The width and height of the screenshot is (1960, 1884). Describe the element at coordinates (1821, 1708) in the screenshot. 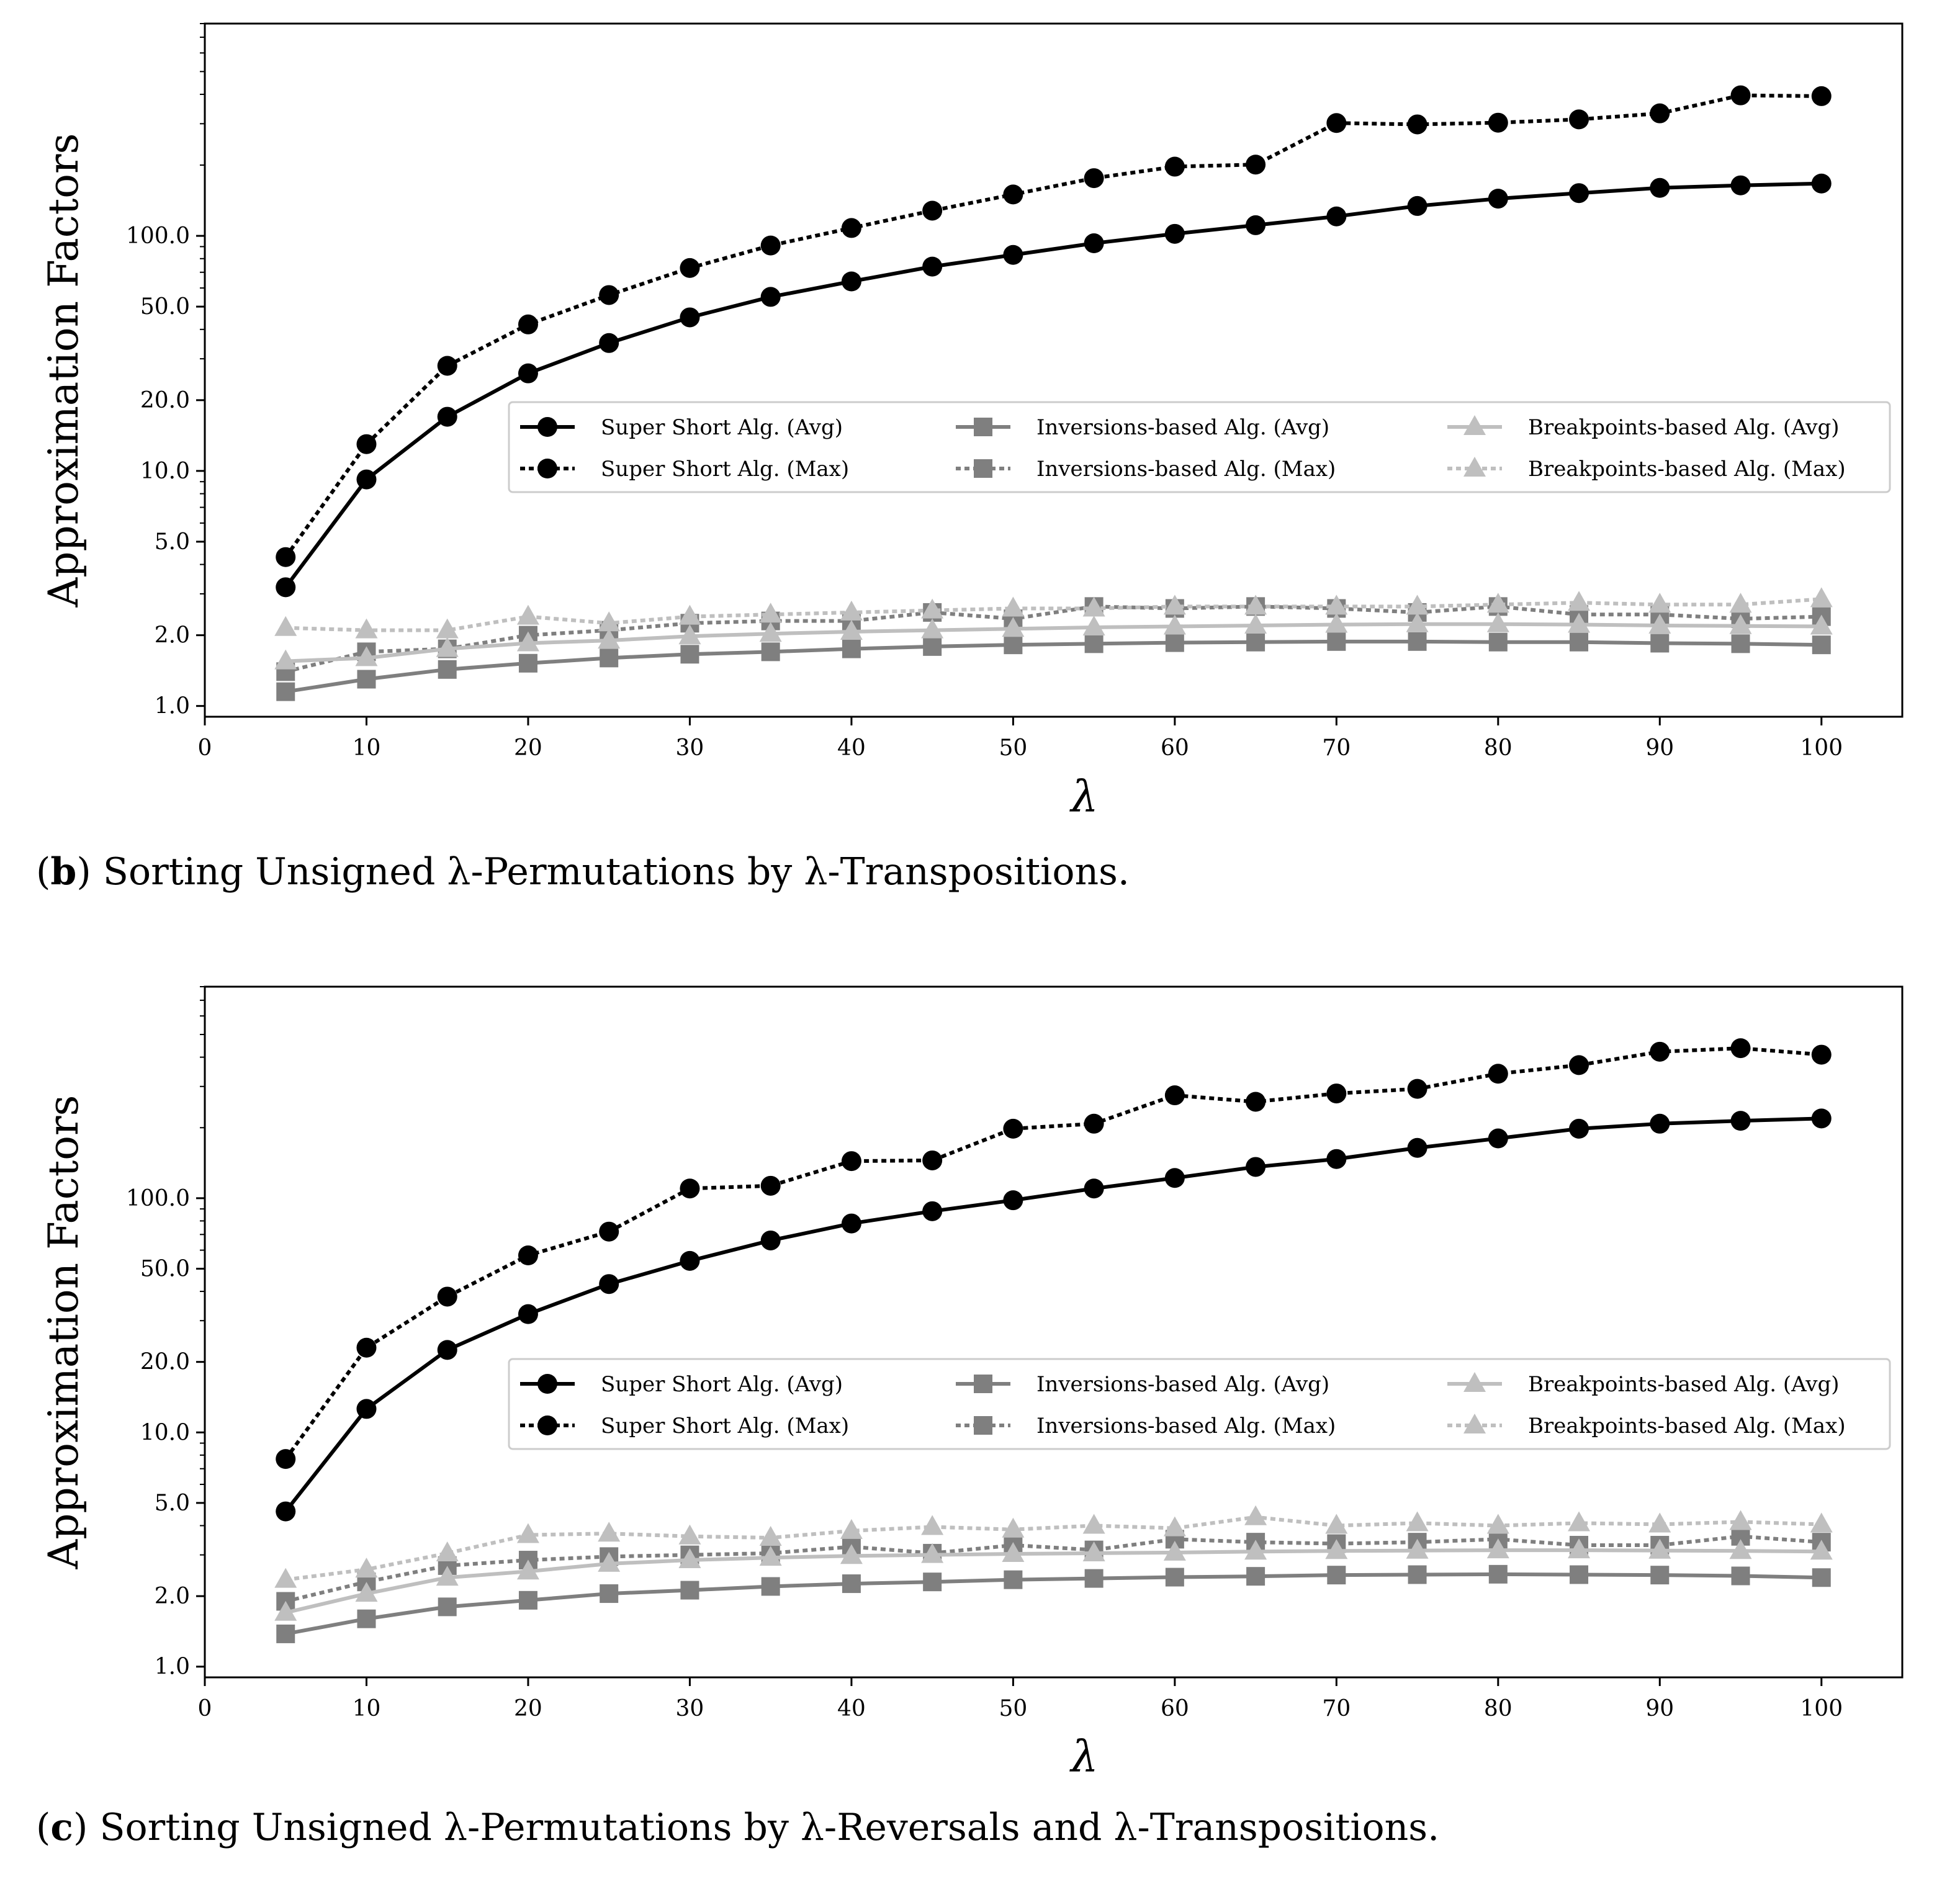

I see `chart-c-x-tick-label: 100` at that location.